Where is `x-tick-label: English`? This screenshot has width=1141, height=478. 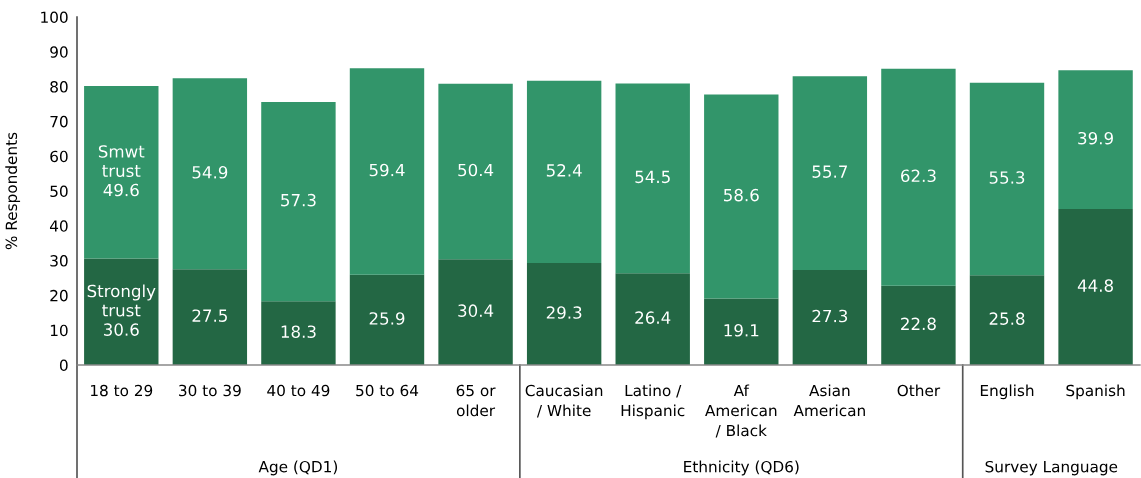 x-tick-label: English is located at coordinates (1007, 392).